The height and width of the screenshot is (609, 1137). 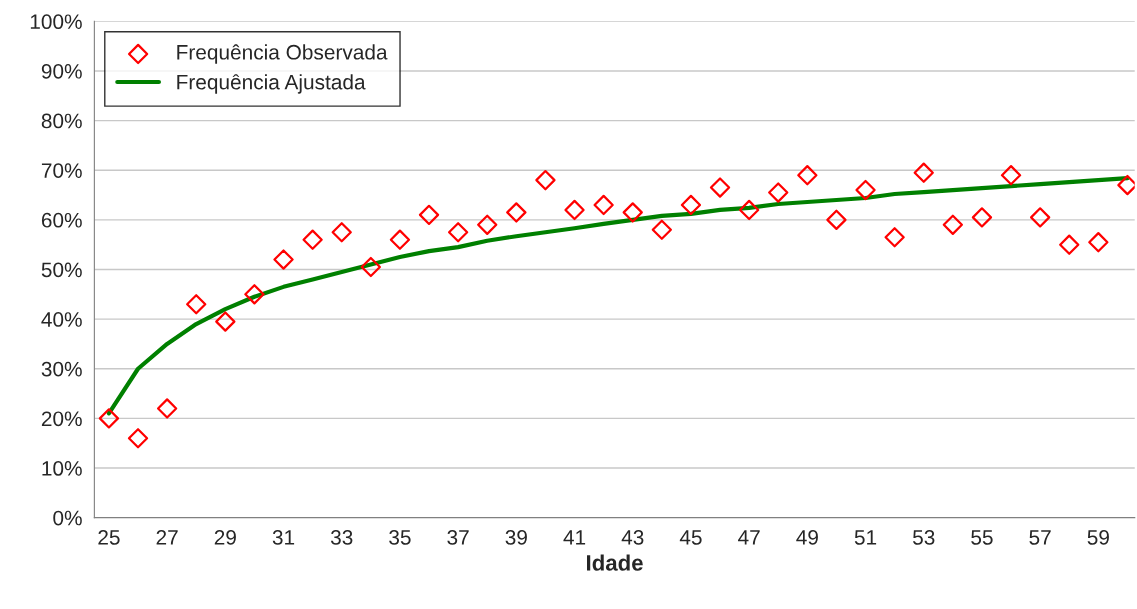 I want to click on x-tick-label: 27, so click(x=167, y=537).